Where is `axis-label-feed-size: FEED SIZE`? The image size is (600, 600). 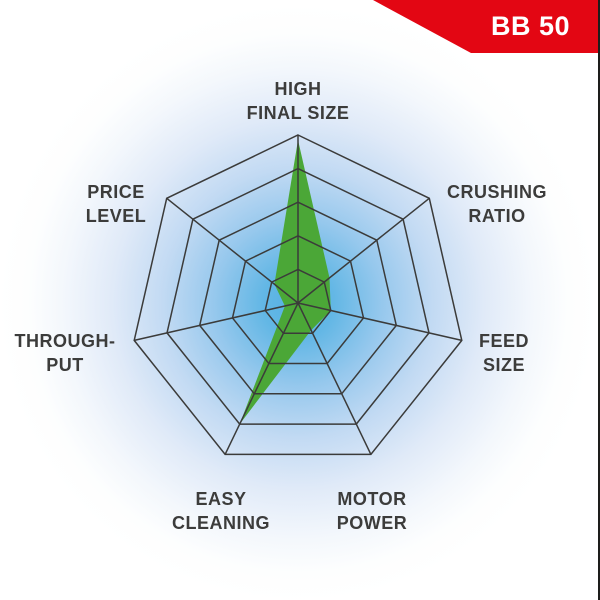
axis-label-feed-size: FEED SIZE is located at coordinates (504, 353).